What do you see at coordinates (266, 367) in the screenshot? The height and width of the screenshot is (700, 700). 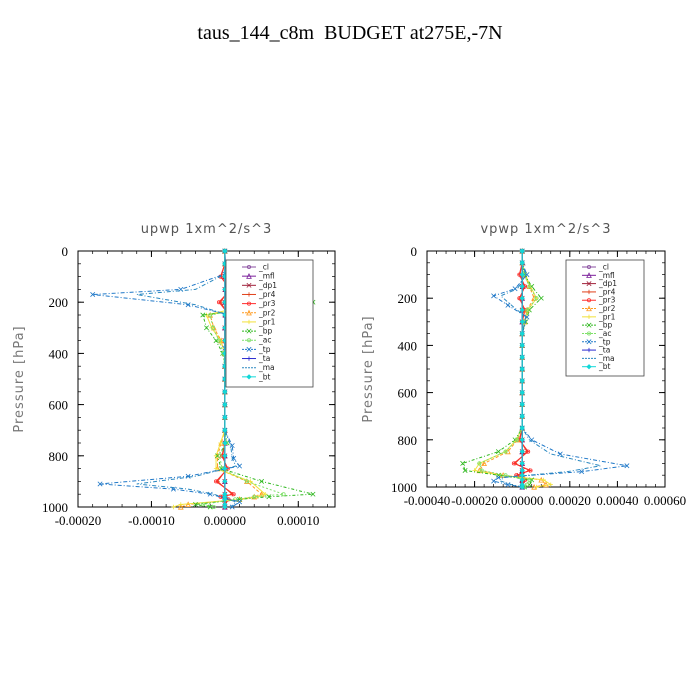 I see `legend-label: _ma` at bounding box center [266, 367].